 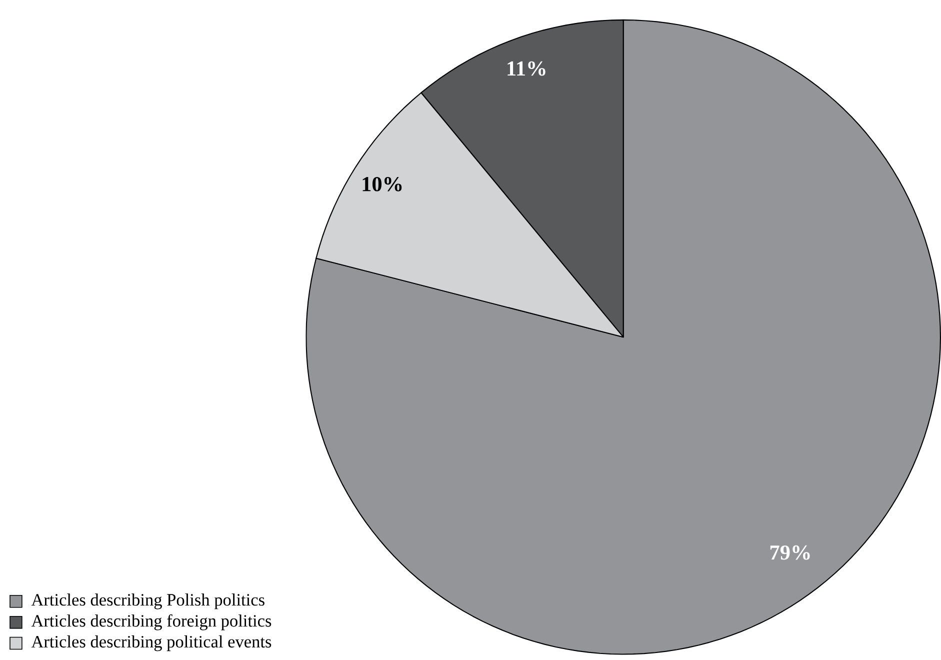 What do you see at coordinates (382, 184) in the screenshot?
I see `data-label: 10%` at bounding box center [382, 184].